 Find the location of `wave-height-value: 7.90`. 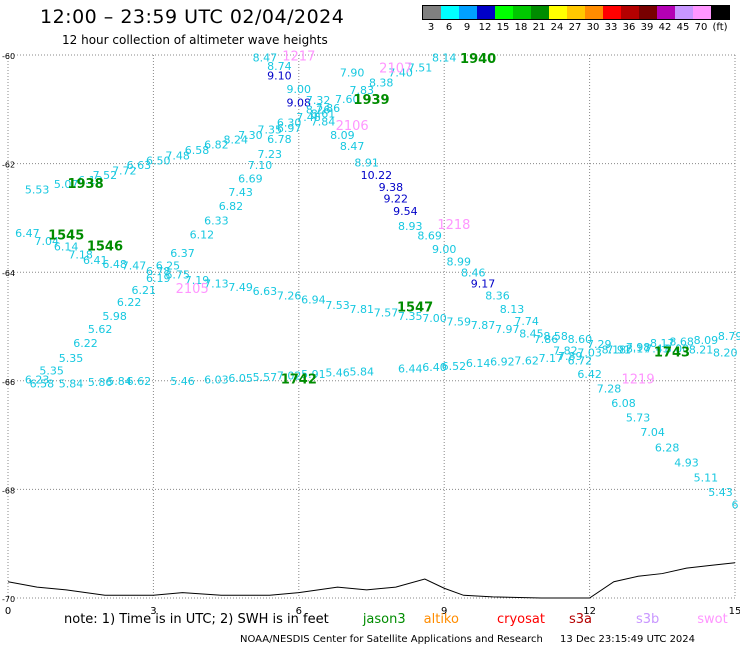

wave-height-value: 7.90 is located at coordinates (352, 73).